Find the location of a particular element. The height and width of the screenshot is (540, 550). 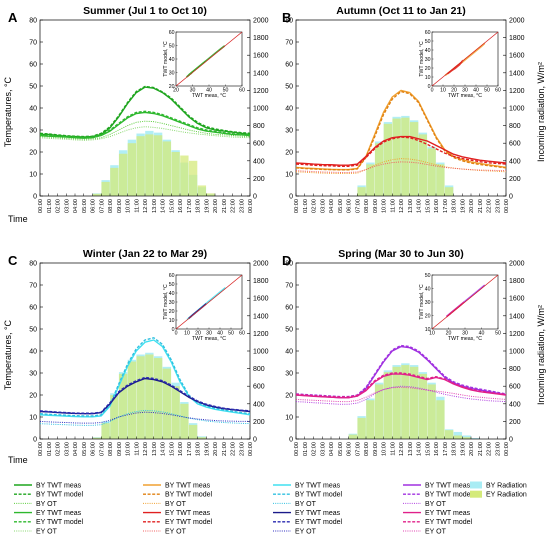

series-line-by-ot is located at coordinates (145, 417).